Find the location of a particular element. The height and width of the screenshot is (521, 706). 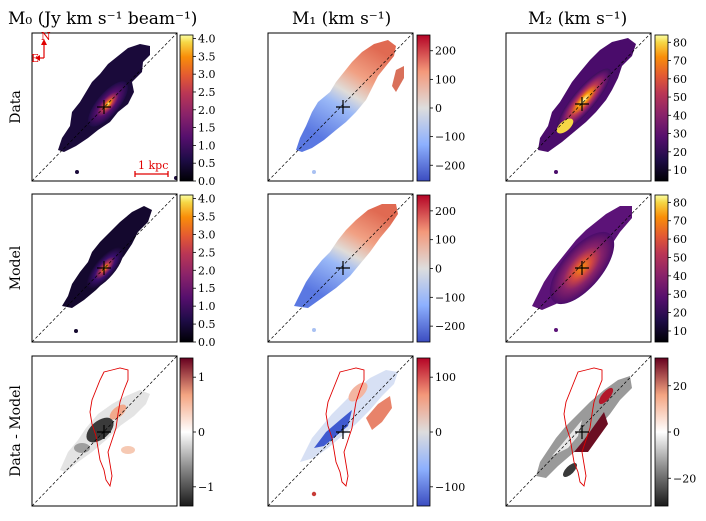

panel-data-m1 is located at coordinates (350, 107).